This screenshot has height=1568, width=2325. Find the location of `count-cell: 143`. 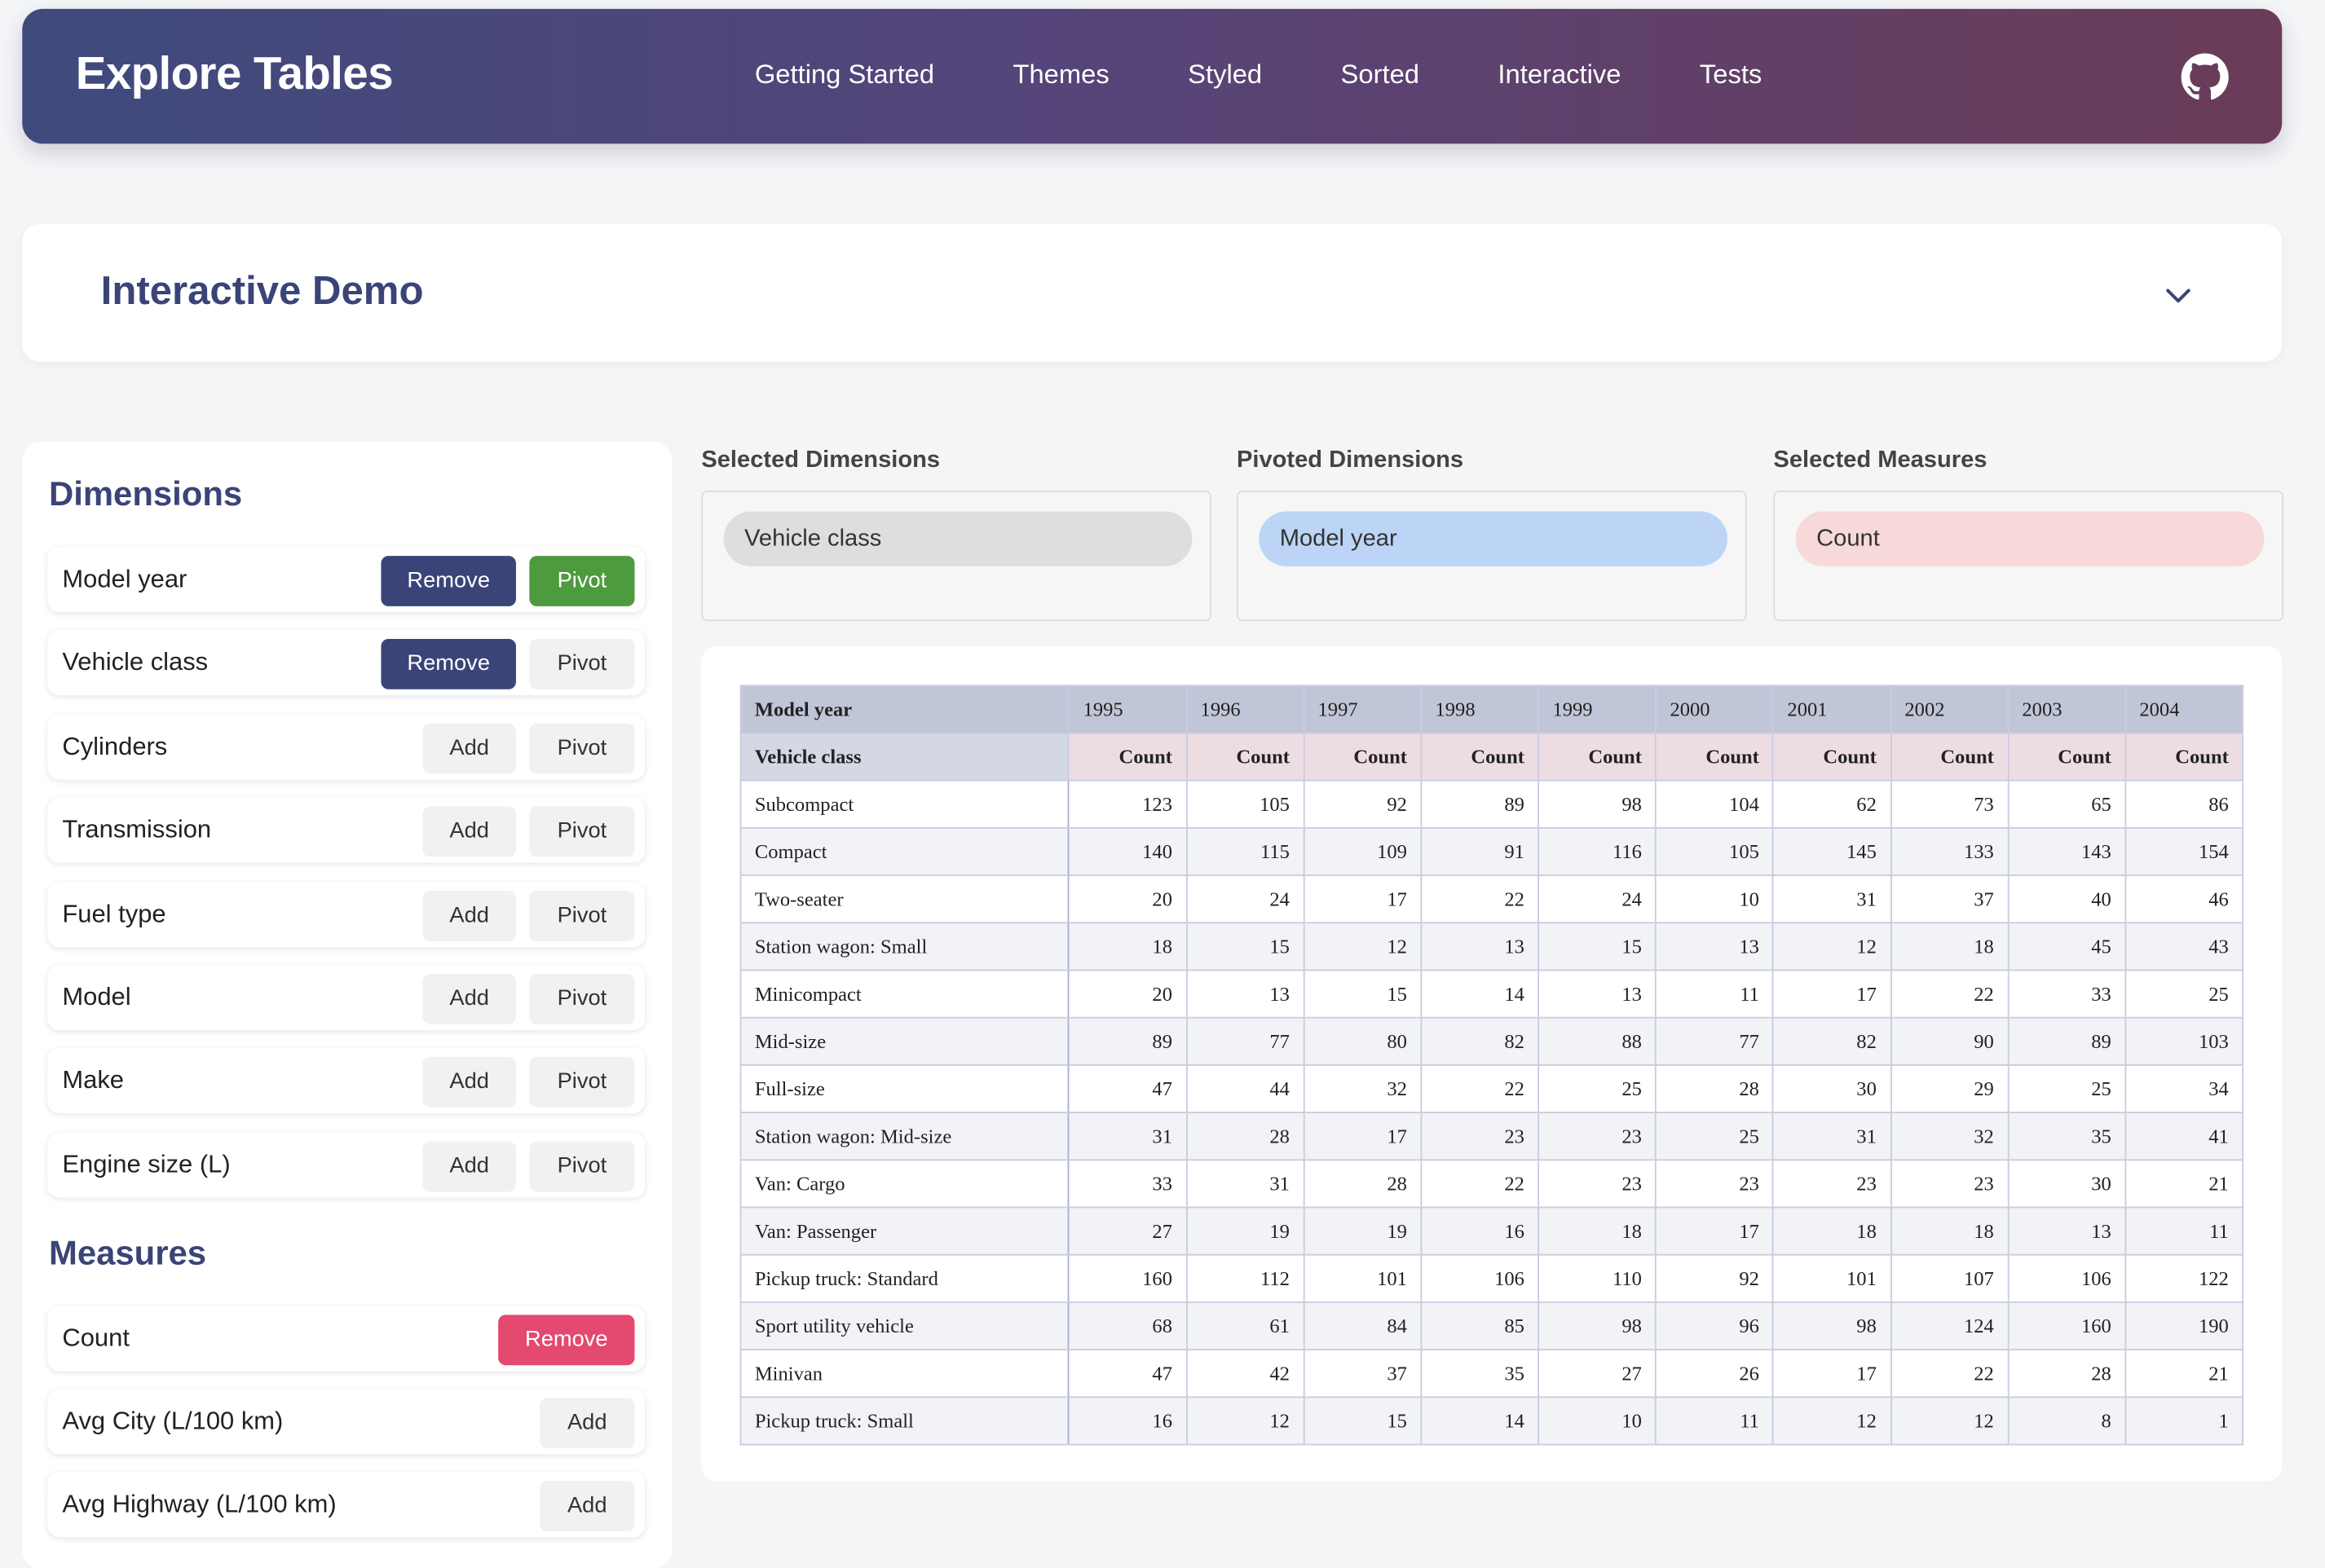

count-cell: 143 is located at coordinates (2066, 851).